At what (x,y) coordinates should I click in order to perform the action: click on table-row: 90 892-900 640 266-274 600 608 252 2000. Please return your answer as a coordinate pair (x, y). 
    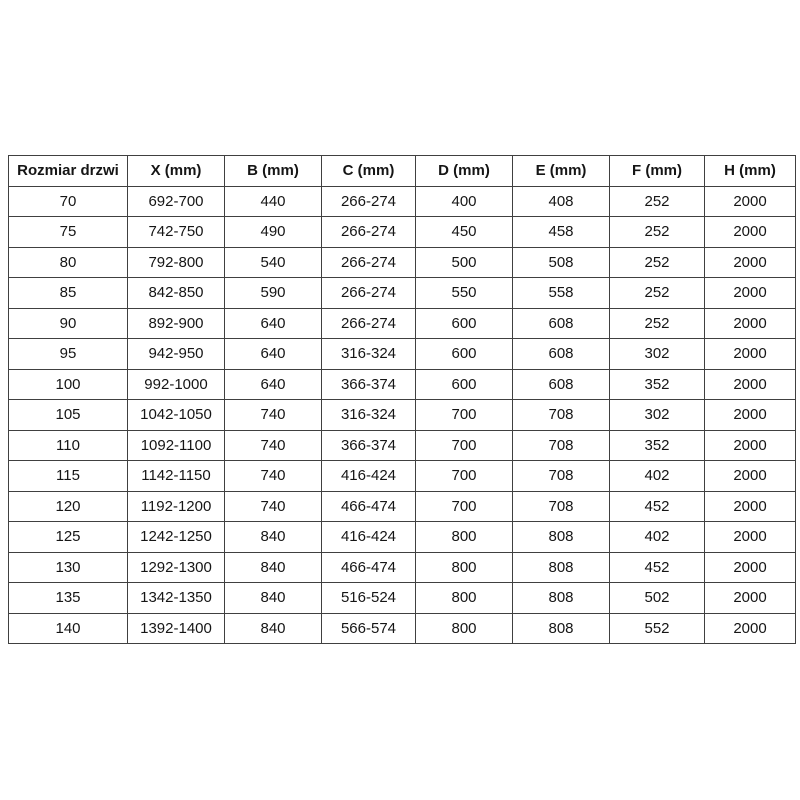
    Looking at the image, I should click on (402, 323).